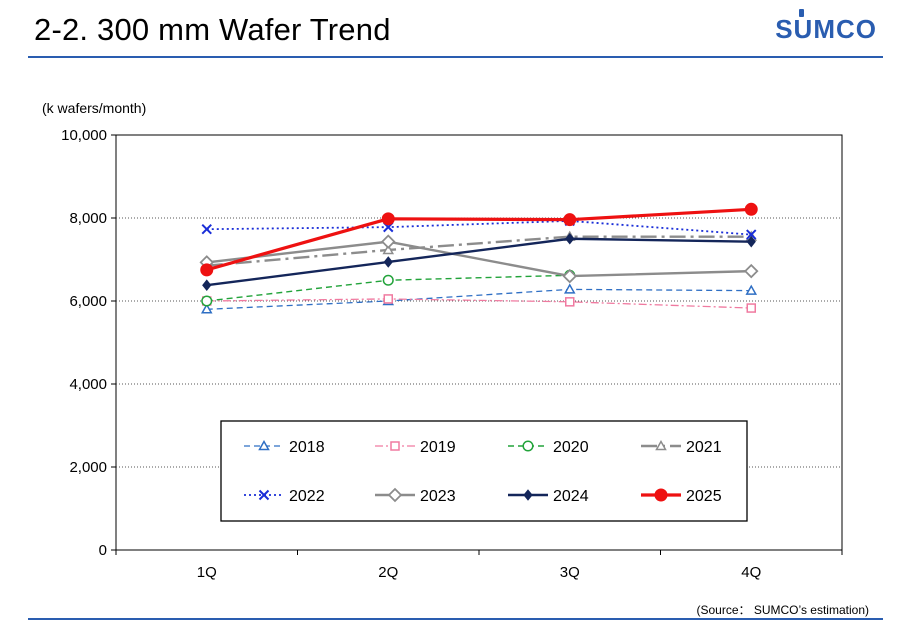 The height and width of the screenshot is (624, 899). I want to click on series-2018, so click(479, 298).